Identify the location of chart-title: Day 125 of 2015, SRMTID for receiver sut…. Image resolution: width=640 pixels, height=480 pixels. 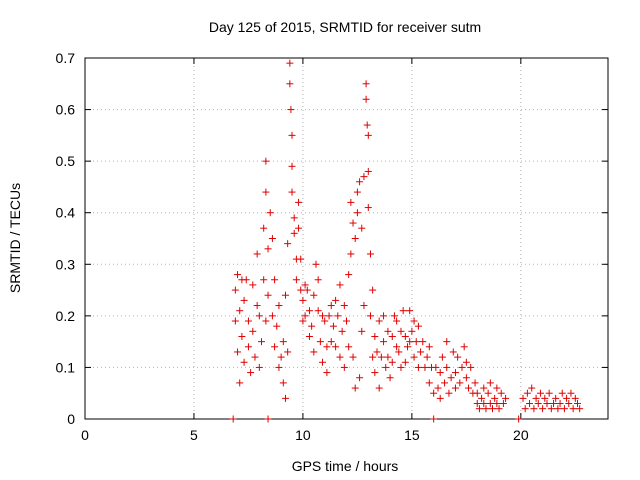
(345, 27).